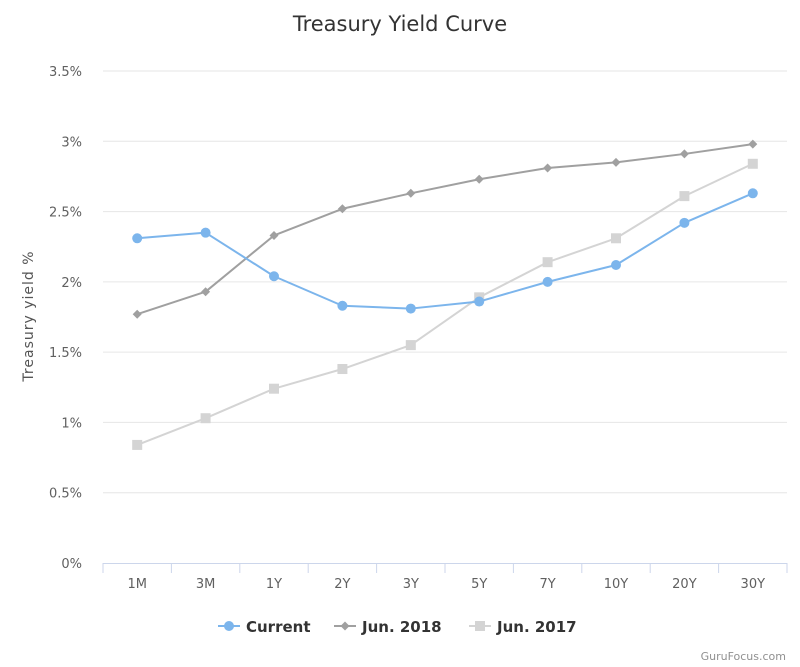 Image resolution: width=800 pixels, height=667 pixels. What do you see at coordinates (206, 584) in the screenshot?
I see `x-tick-label: 3M` at bounding box center [206, 584].